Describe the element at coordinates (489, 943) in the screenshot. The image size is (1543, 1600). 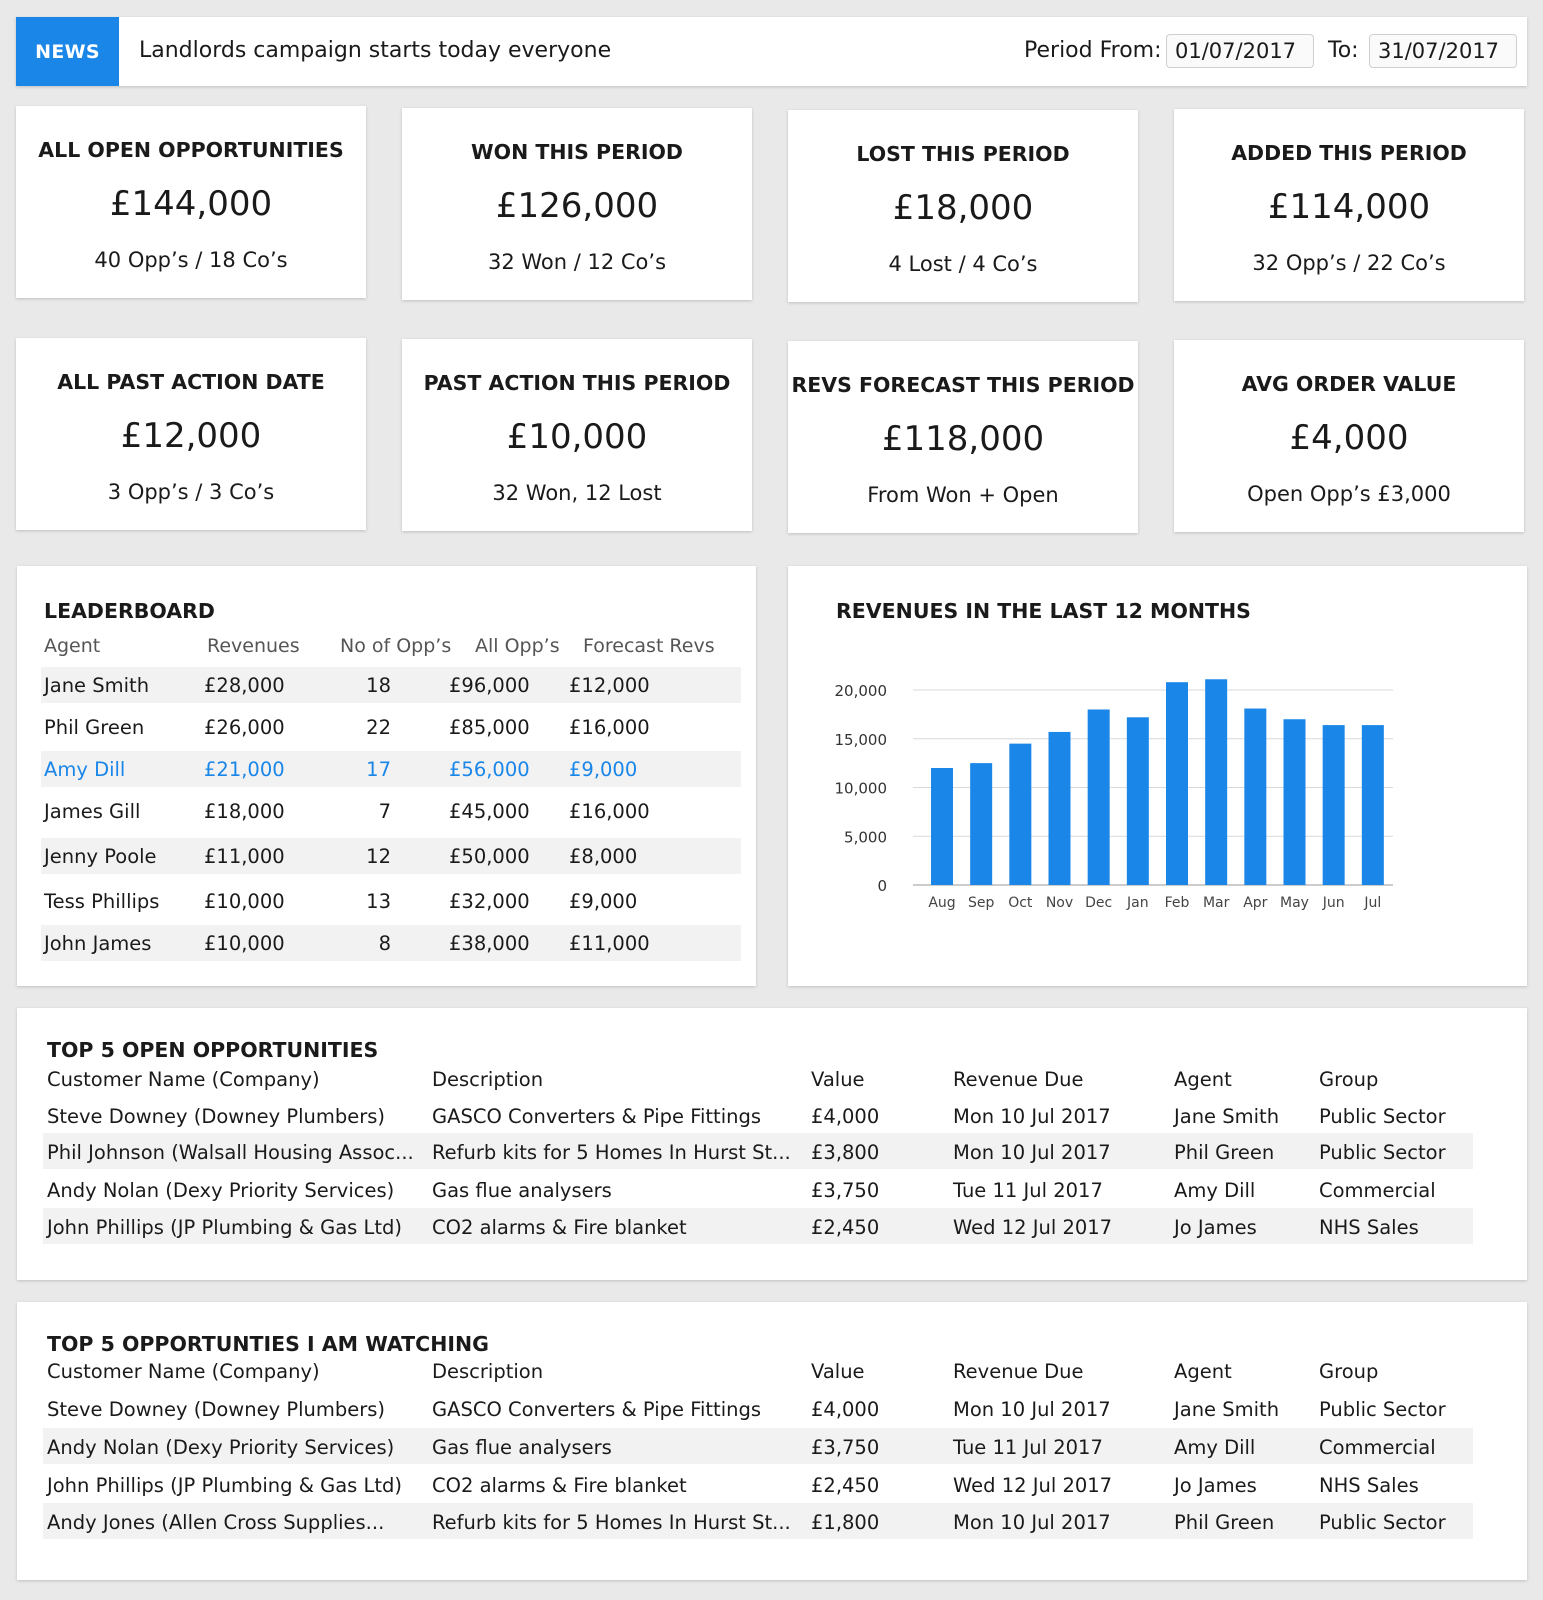
I see `all-opps: £38,000` at that location.